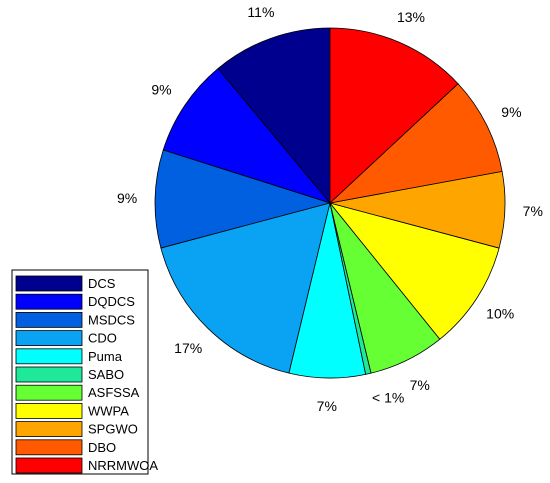 The image size is (550, 483). I want to click on legend-label-dqdcs: DQDCS, so click(111, 301).